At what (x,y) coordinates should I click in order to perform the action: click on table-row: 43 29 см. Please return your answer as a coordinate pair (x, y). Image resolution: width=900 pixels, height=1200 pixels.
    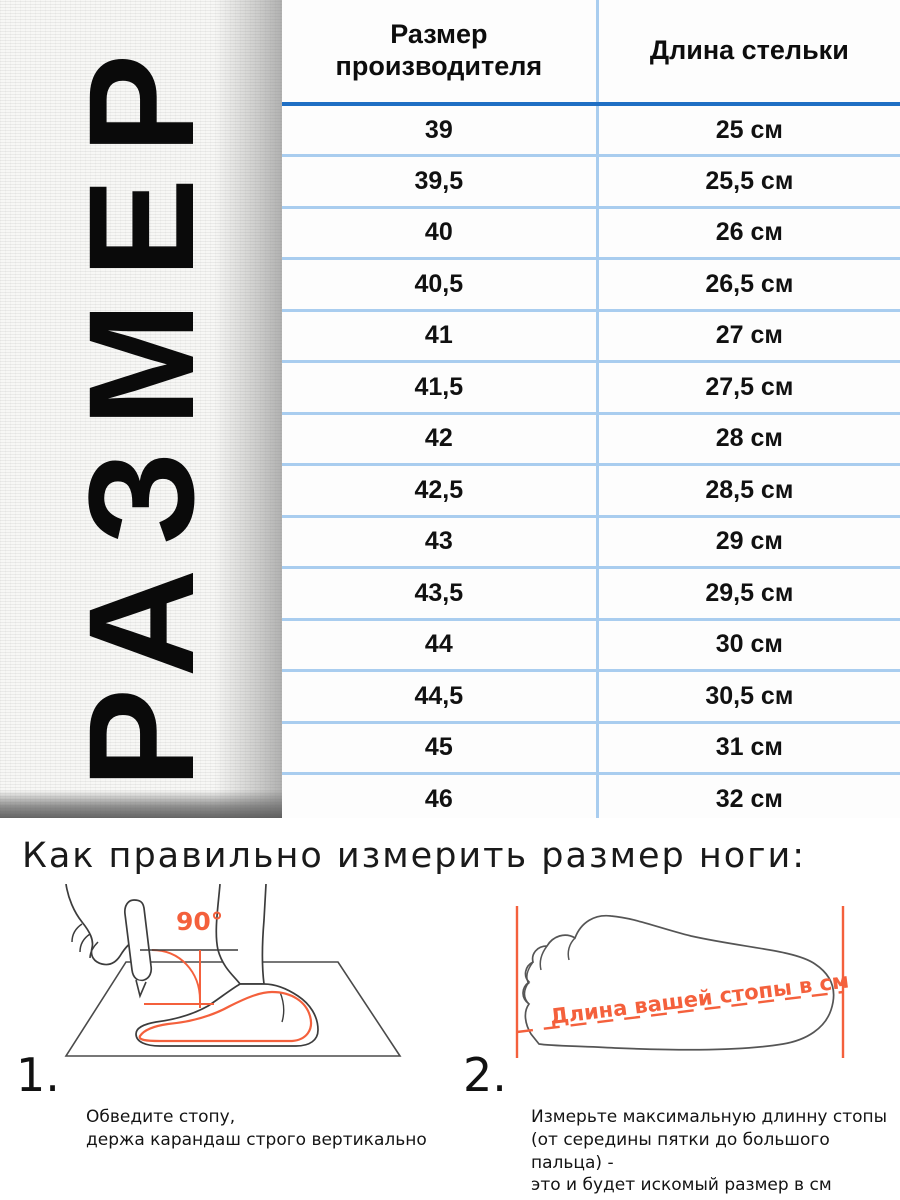
    Looking at the image, I should click on (591, 542).